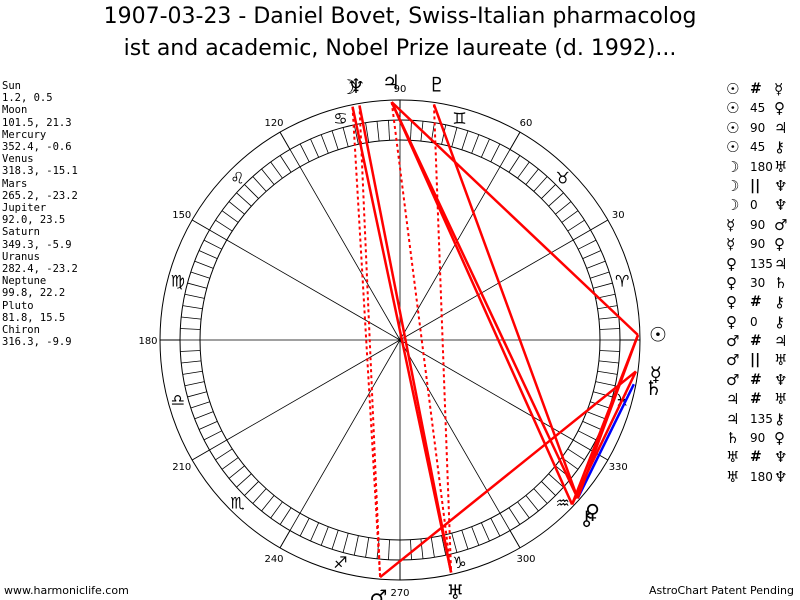 Image resolution: width=800 pixels, height=600 pixels. Describe the element at coordinates (779, 89) in the screenshot. I see `aspect-planet-2: ☿` at that location.